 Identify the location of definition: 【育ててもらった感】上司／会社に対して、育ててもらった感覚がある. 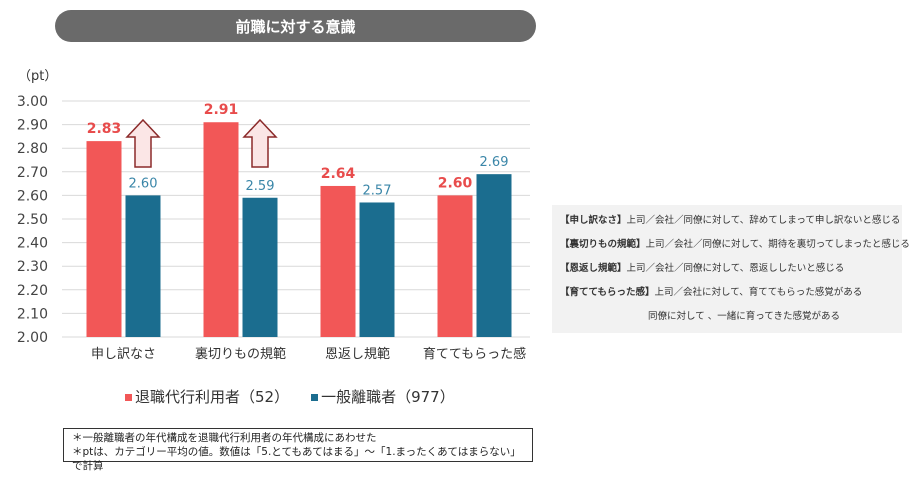
(727, 293).